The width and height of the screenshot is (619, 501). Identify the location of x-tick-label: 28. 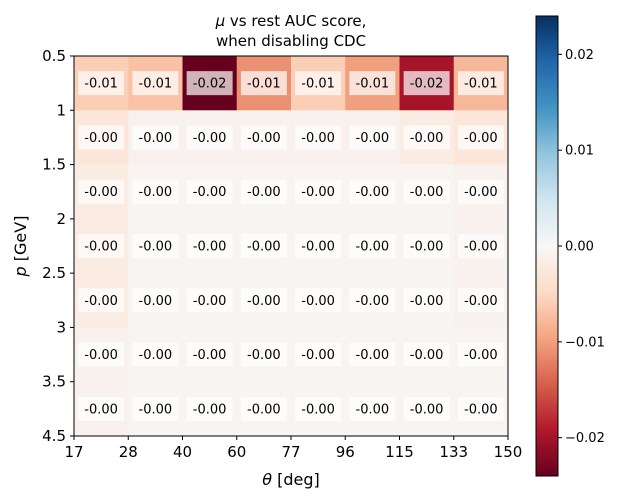
(128, 452).